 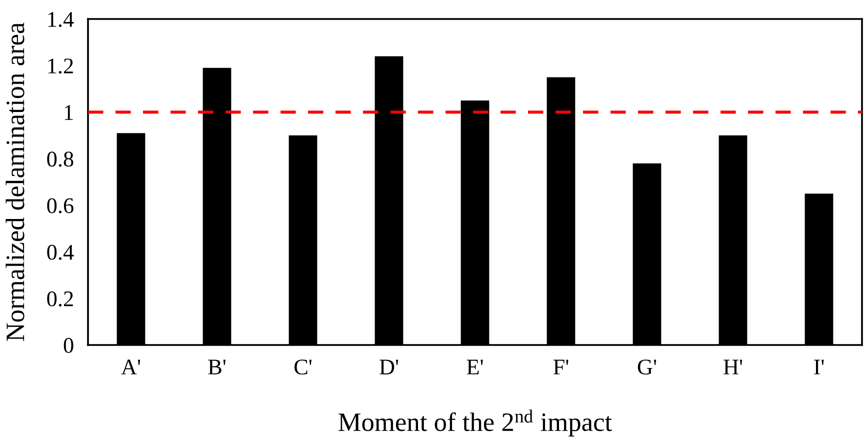 What do you see at coordinates (60, 66) in the screenshot?
I see `y-tick-label: 1.2` at bounding box center [60, 66].